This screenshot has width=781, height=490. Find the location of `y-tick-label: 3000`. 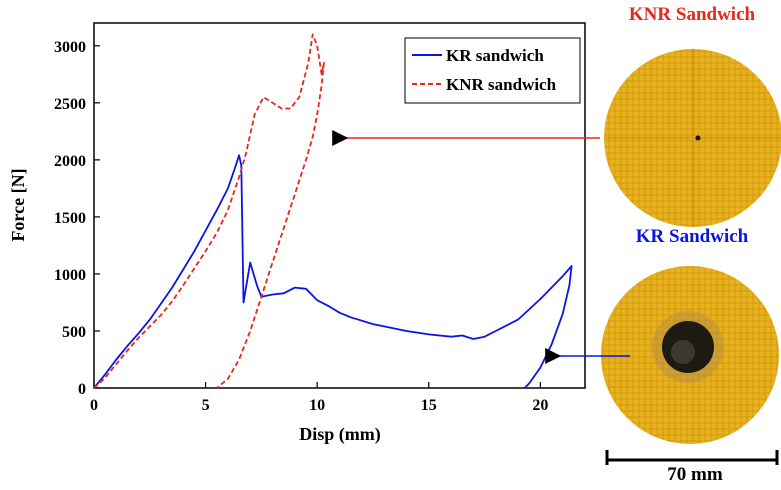

y-tick-label: 3000 is located at coordinates (70, 47).